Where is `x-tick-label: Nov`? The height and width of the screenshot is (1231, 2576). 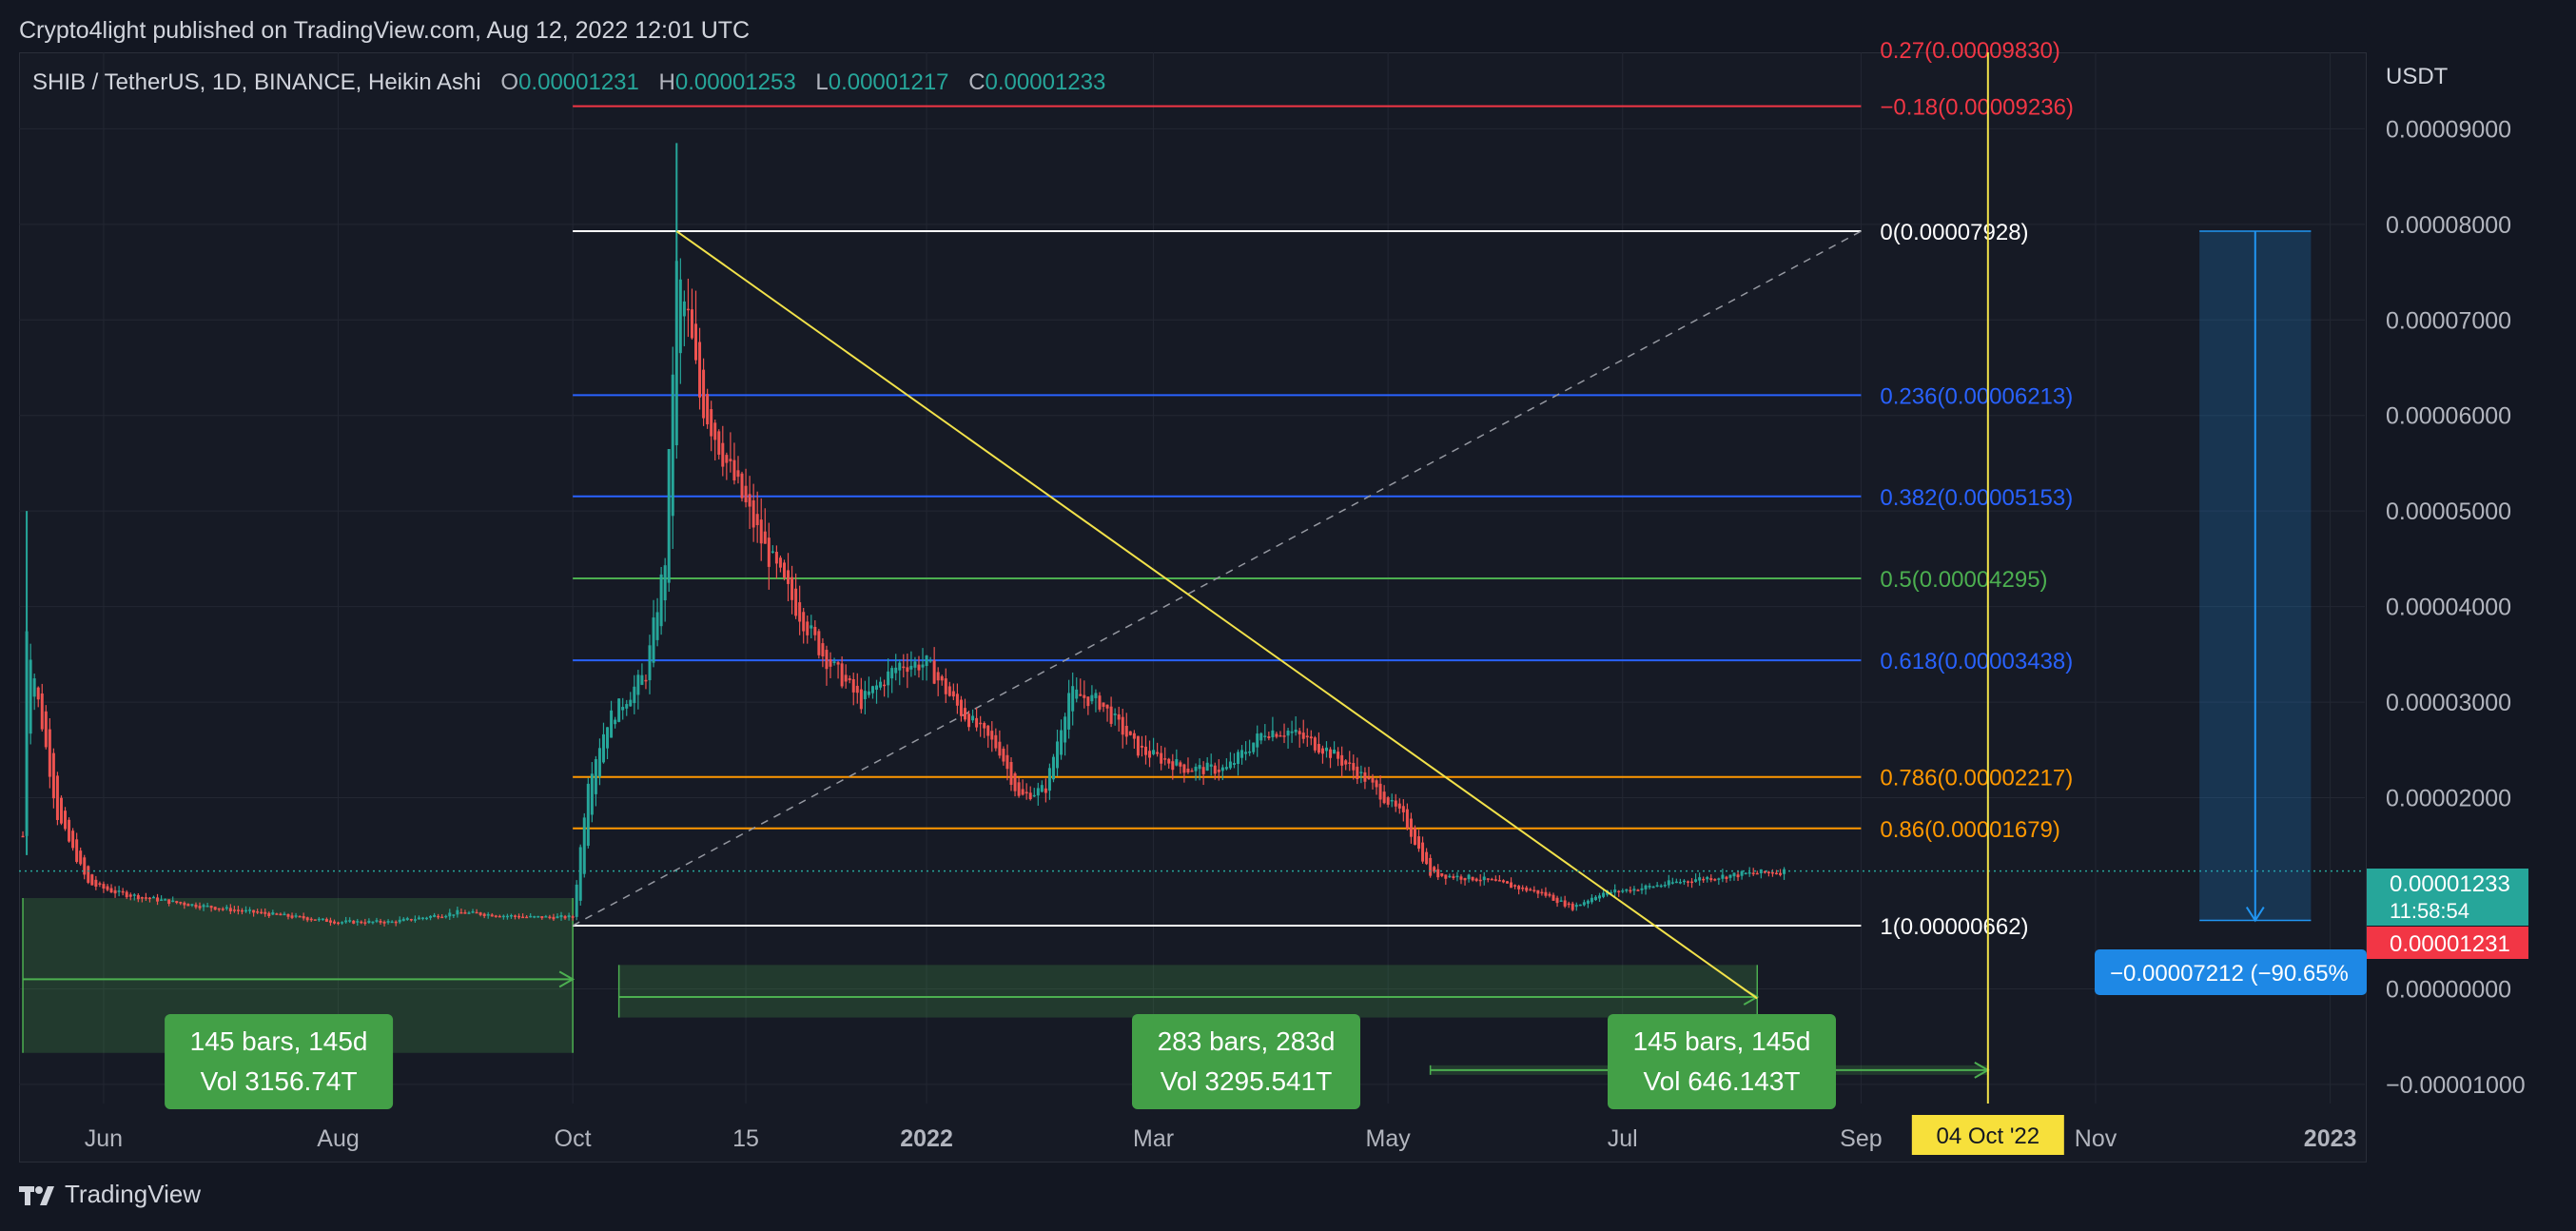 x-tick-label: Nov is located at coordinates (2096, 1138).